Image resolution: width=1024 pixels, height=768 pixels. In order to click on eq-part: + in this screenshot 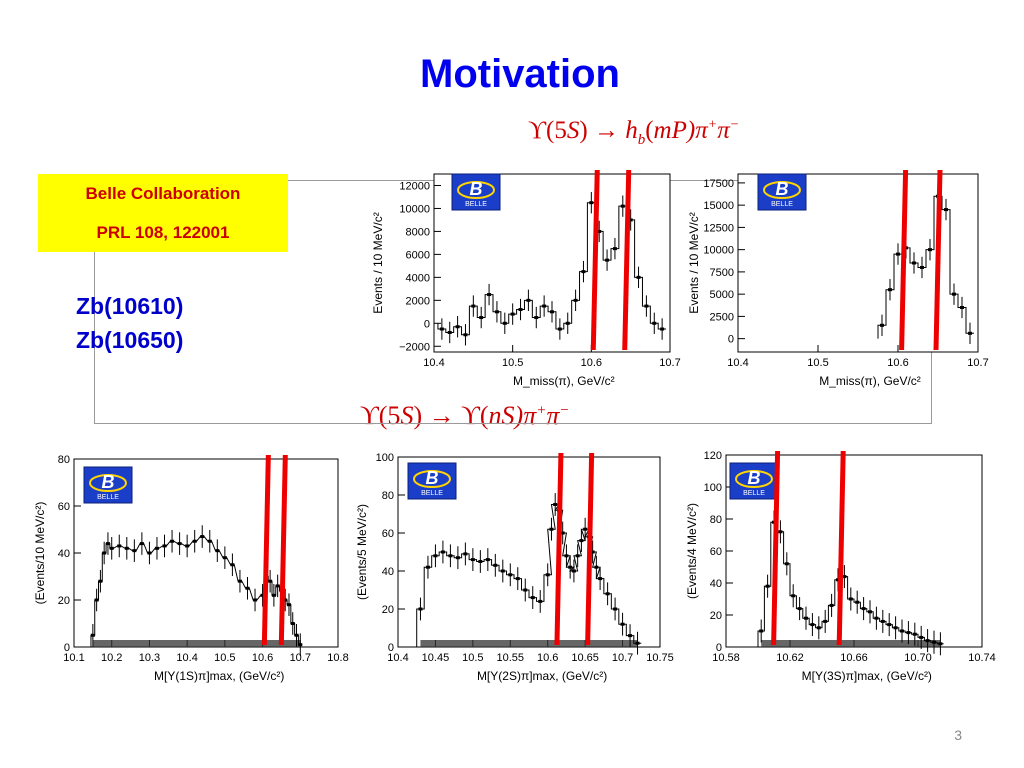, I will do `click(541, 410)`.